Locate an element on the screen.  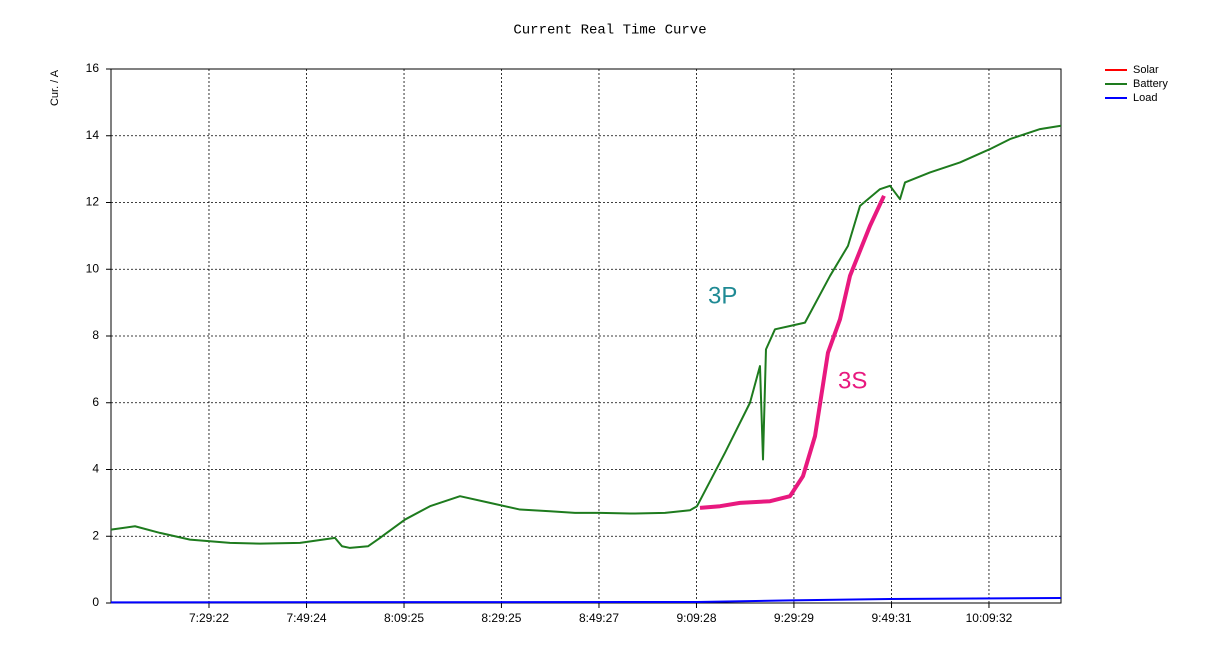
y-tick-label: 16 is located at coordinates (93, 68).